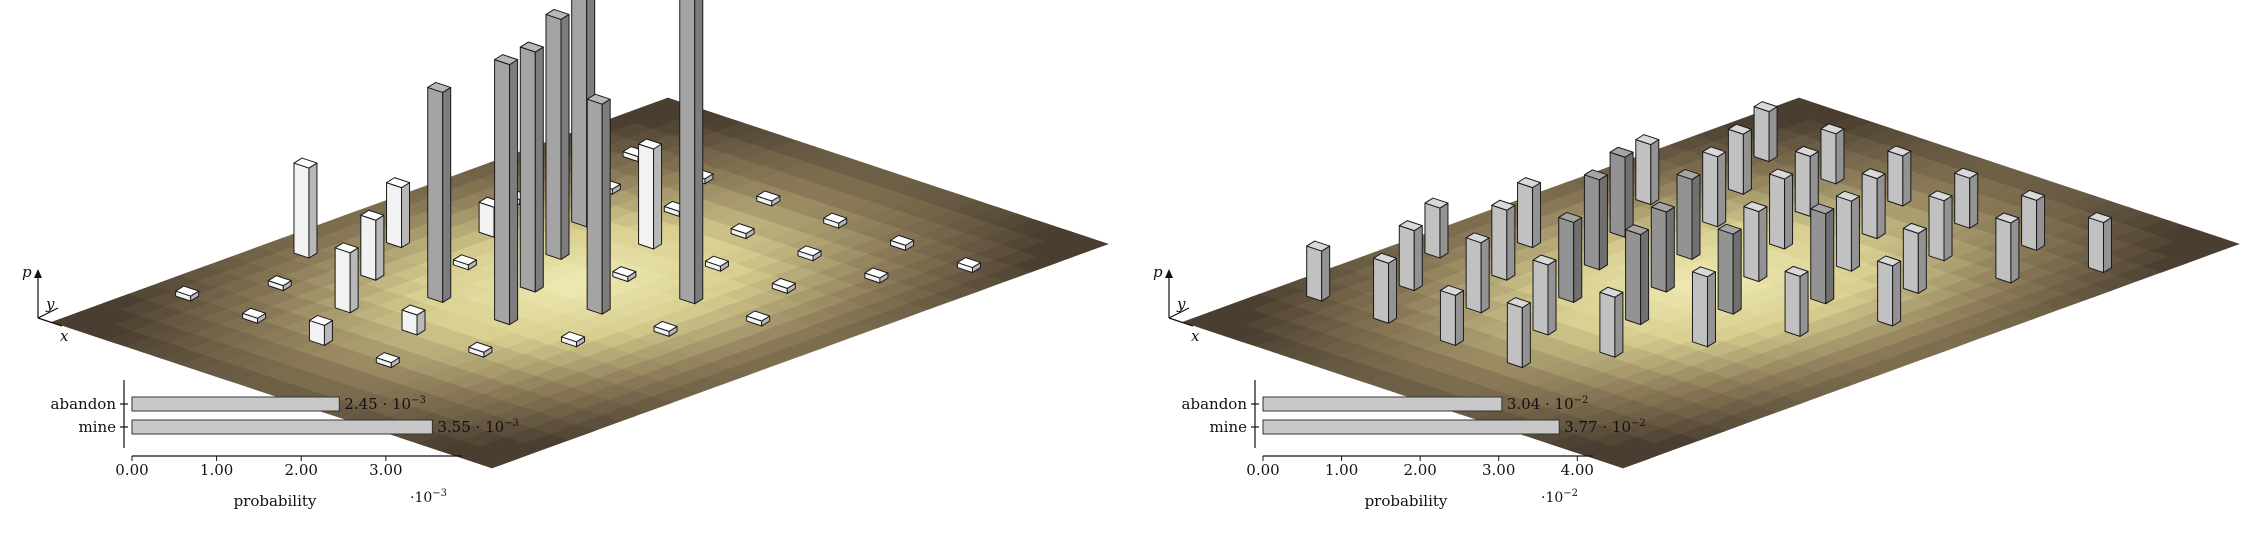 The image size is (2262, 540). I want to click on x-tick-label: 4.00, so click(1577, 470).